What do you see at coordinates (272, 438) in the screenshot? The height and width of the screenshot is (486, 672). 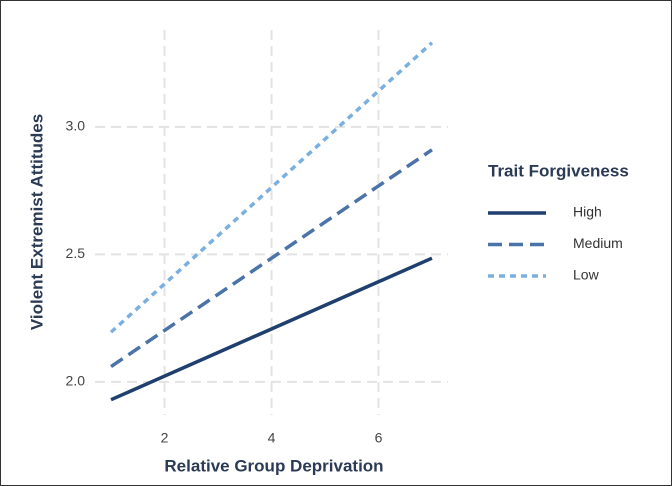 I see `x-tick-label: 4` at bounding box center [272, 438].